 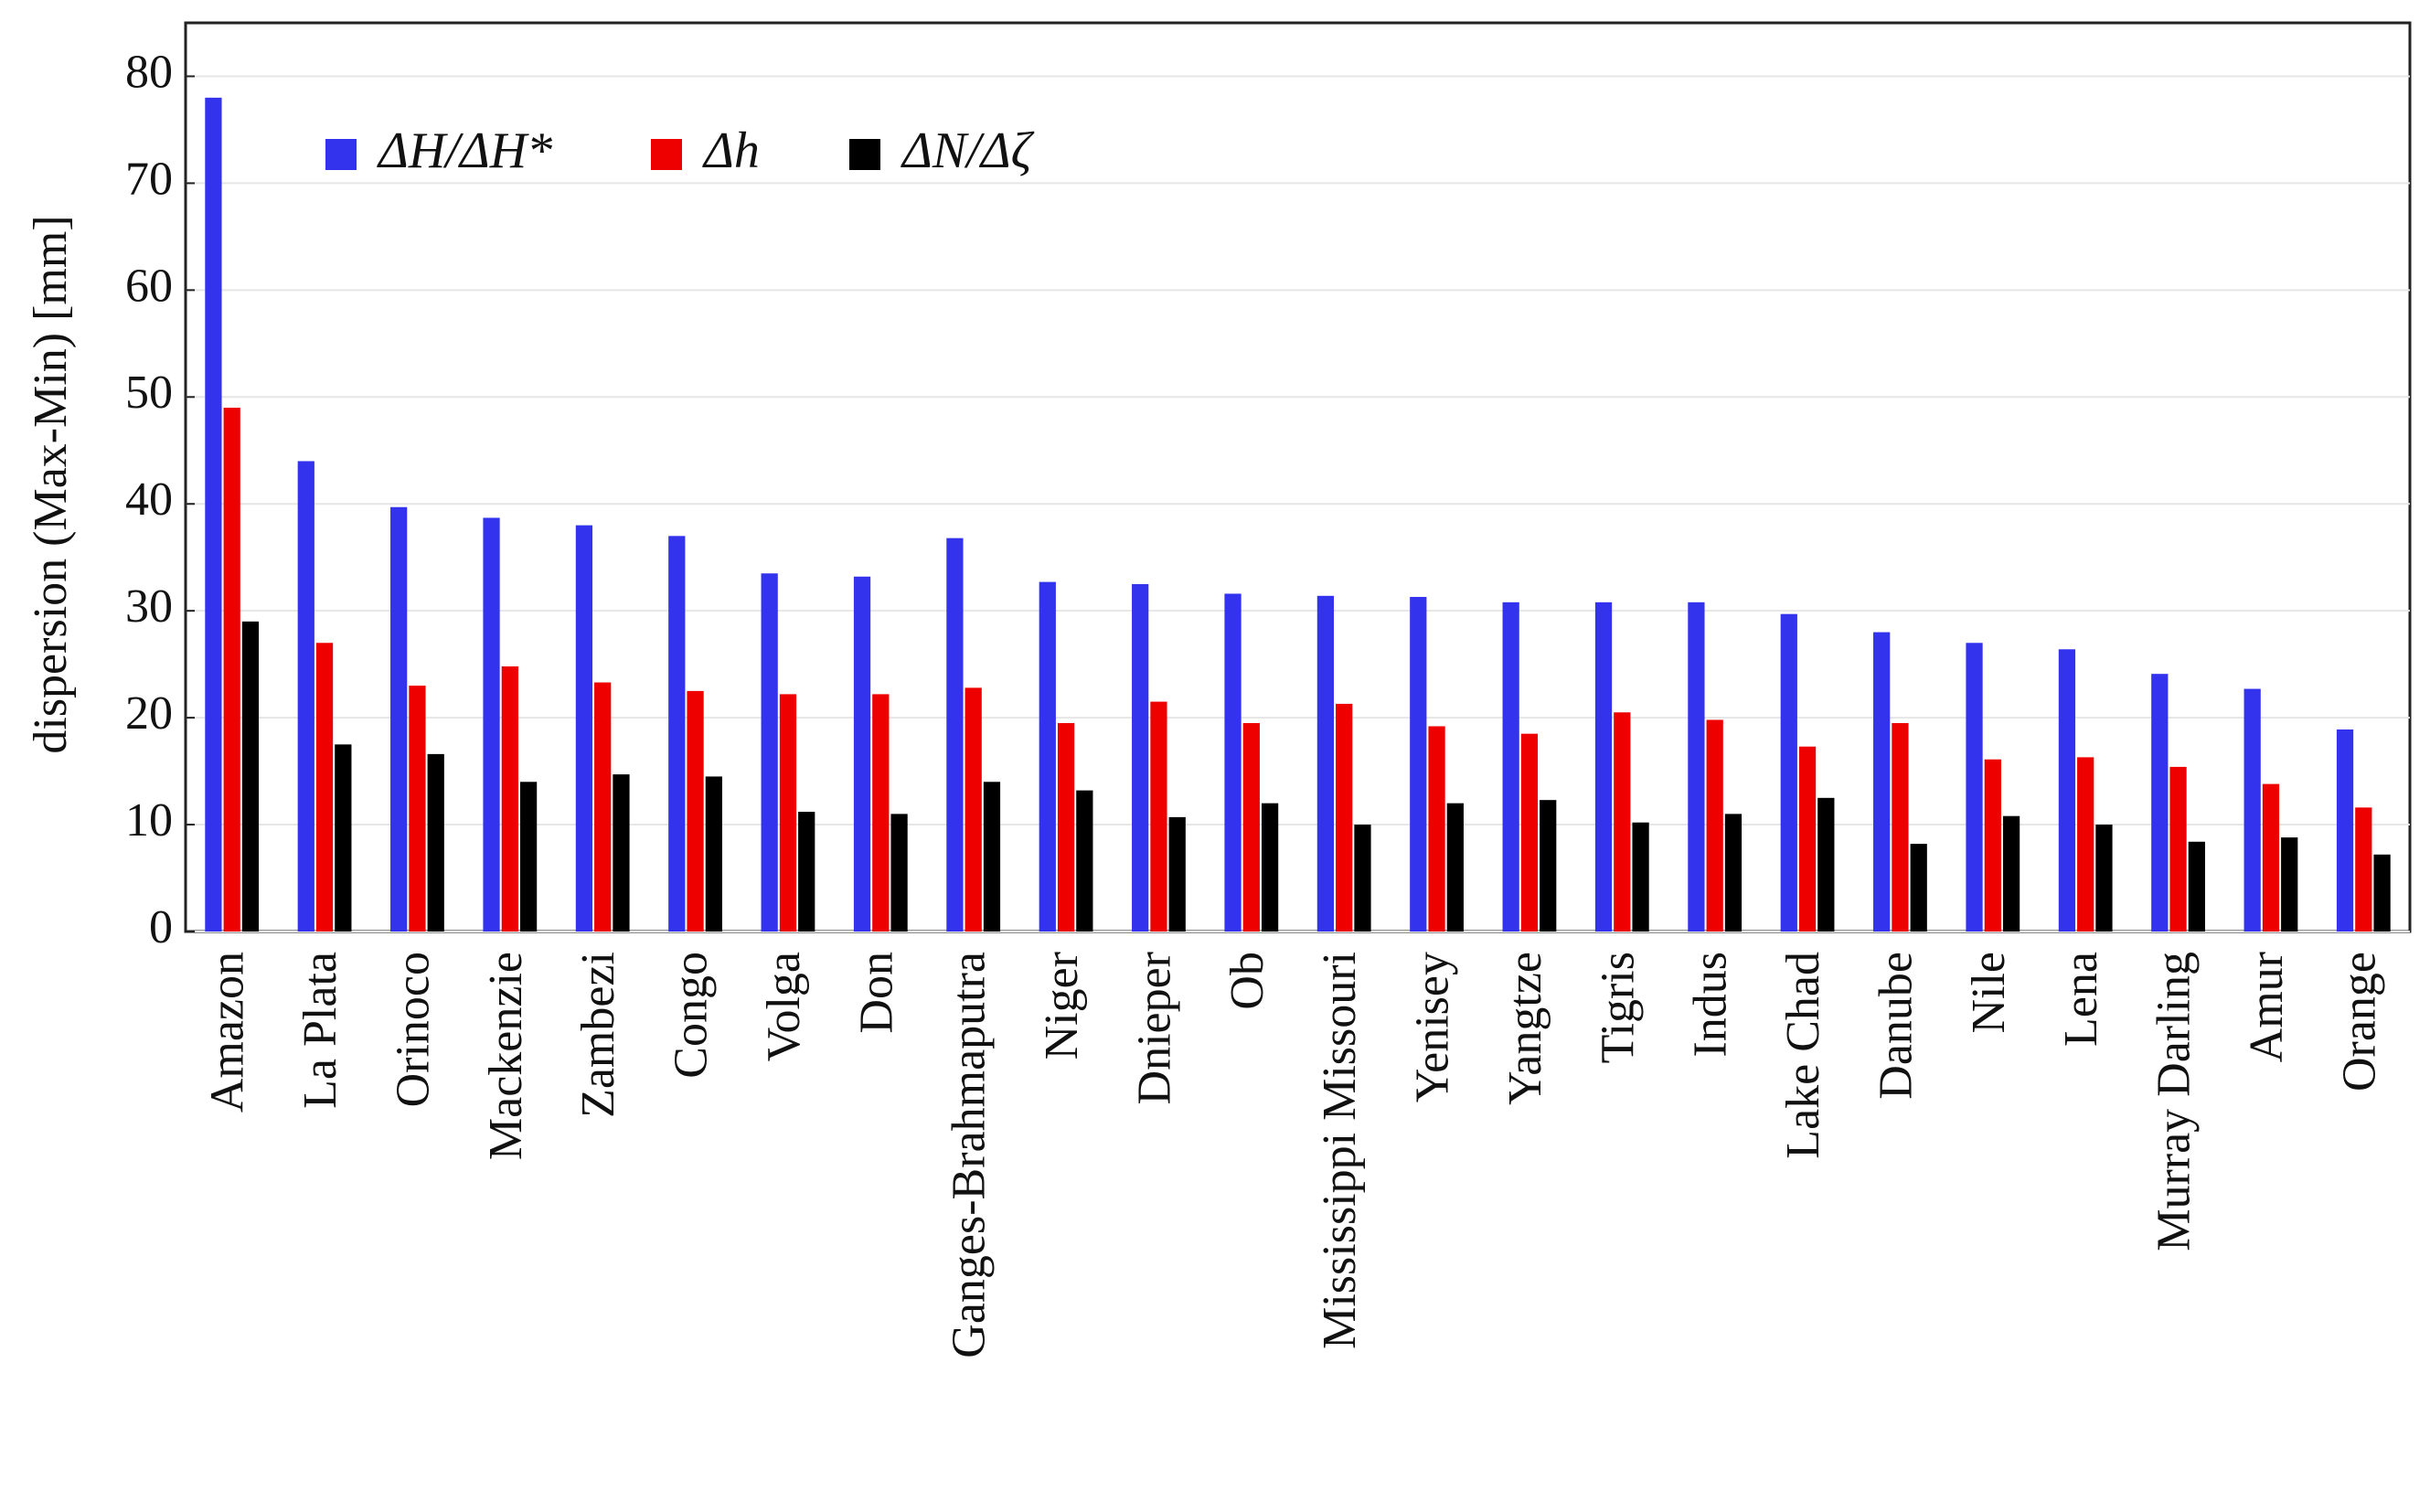 I want to click on x-tick-label: Volga, so click(x=784, y=1006).